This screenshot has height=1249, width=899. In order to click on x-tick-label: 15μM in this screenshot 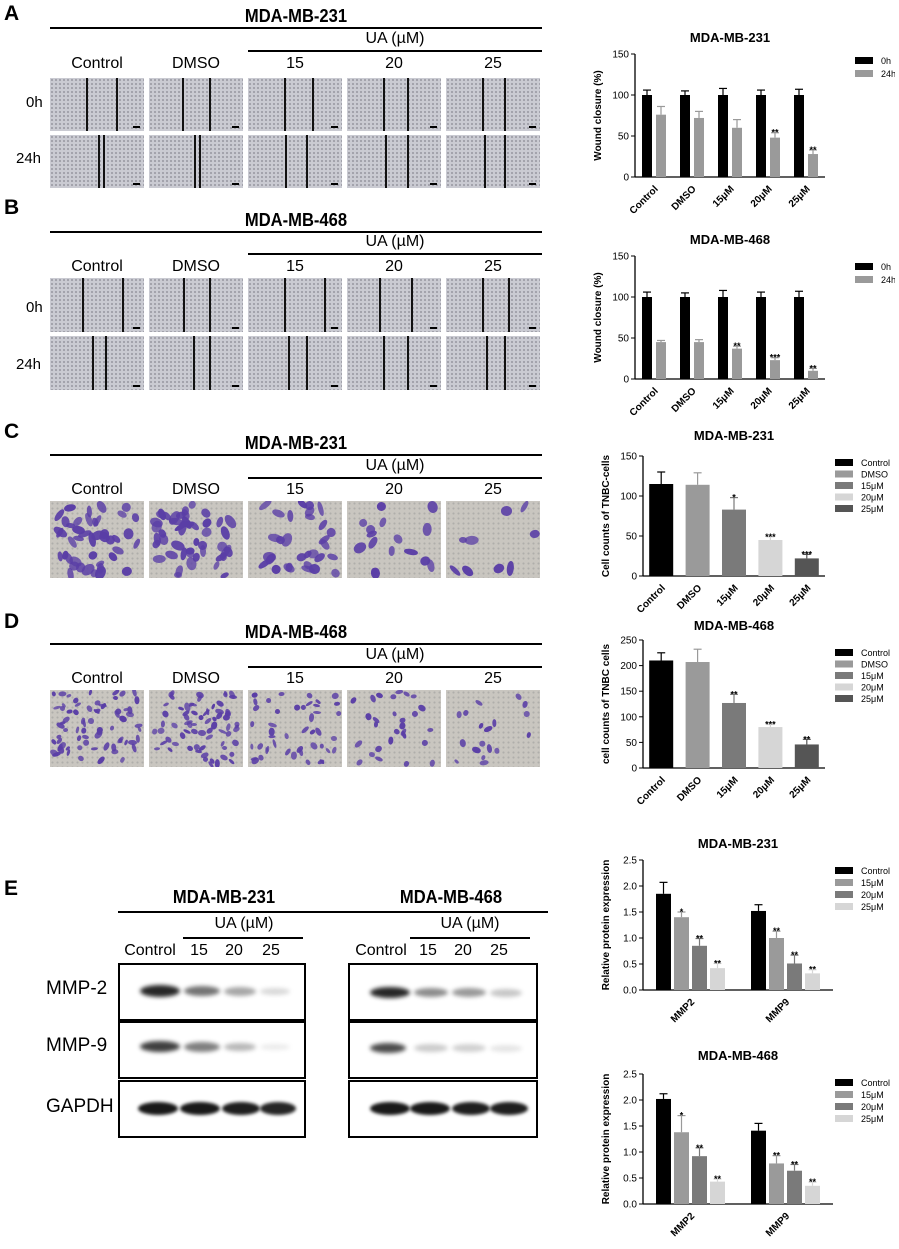, I will do `click(728, 596)`.